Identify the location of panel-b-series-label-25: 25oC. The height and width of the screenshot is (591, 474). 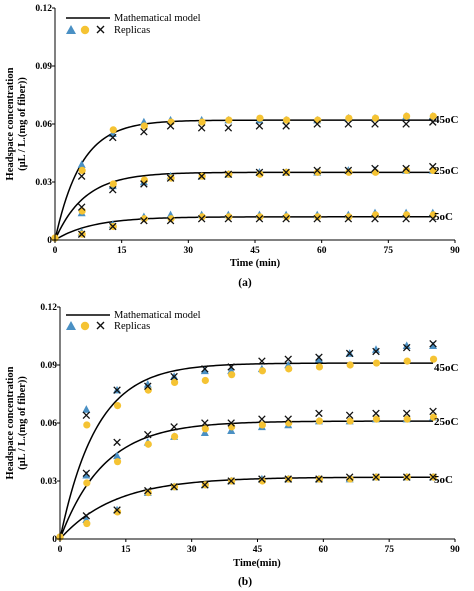
(446, 422).